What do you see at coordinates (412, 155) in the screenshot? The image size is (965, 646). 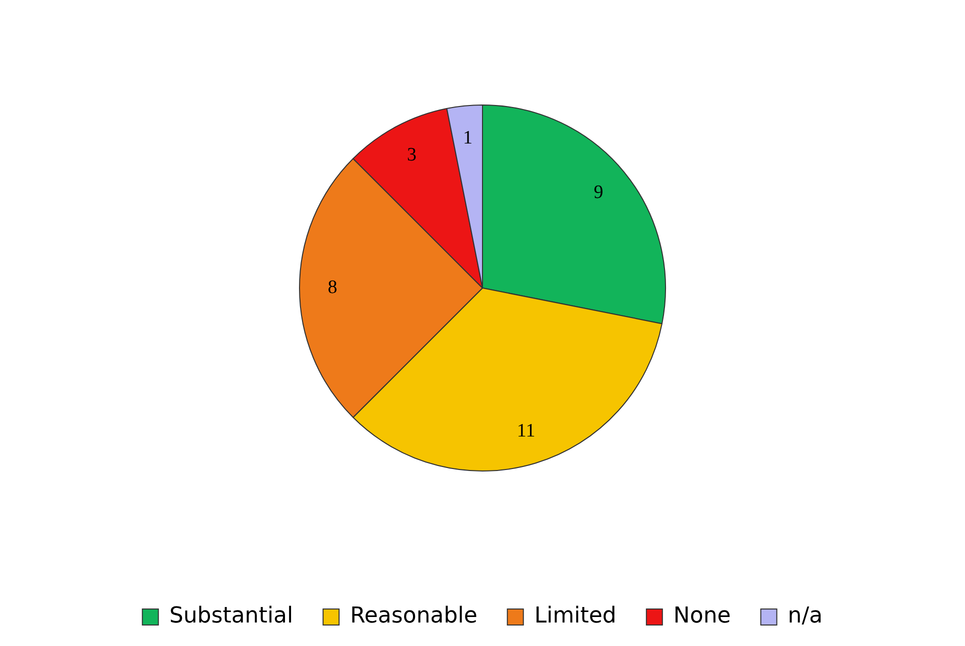 I see `data-label: 3` at bounding box center [412, 155].